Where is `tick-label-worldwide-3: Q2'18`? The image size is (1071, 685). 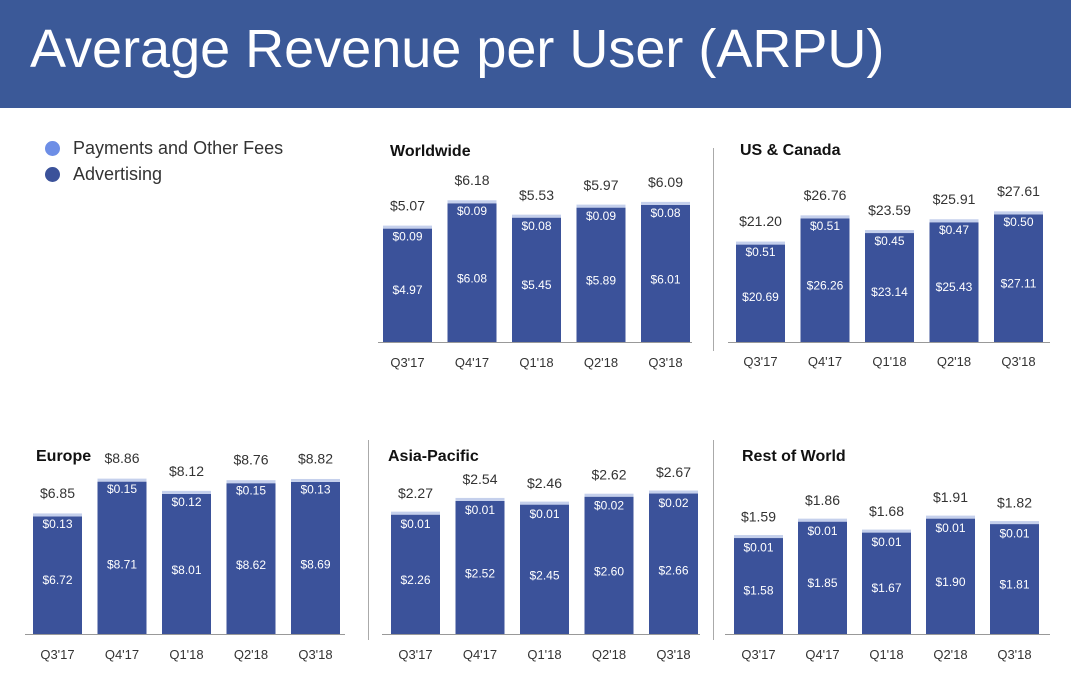
tick-label-worldwide-3: Q2'18 is located at coordinates (601, 362).